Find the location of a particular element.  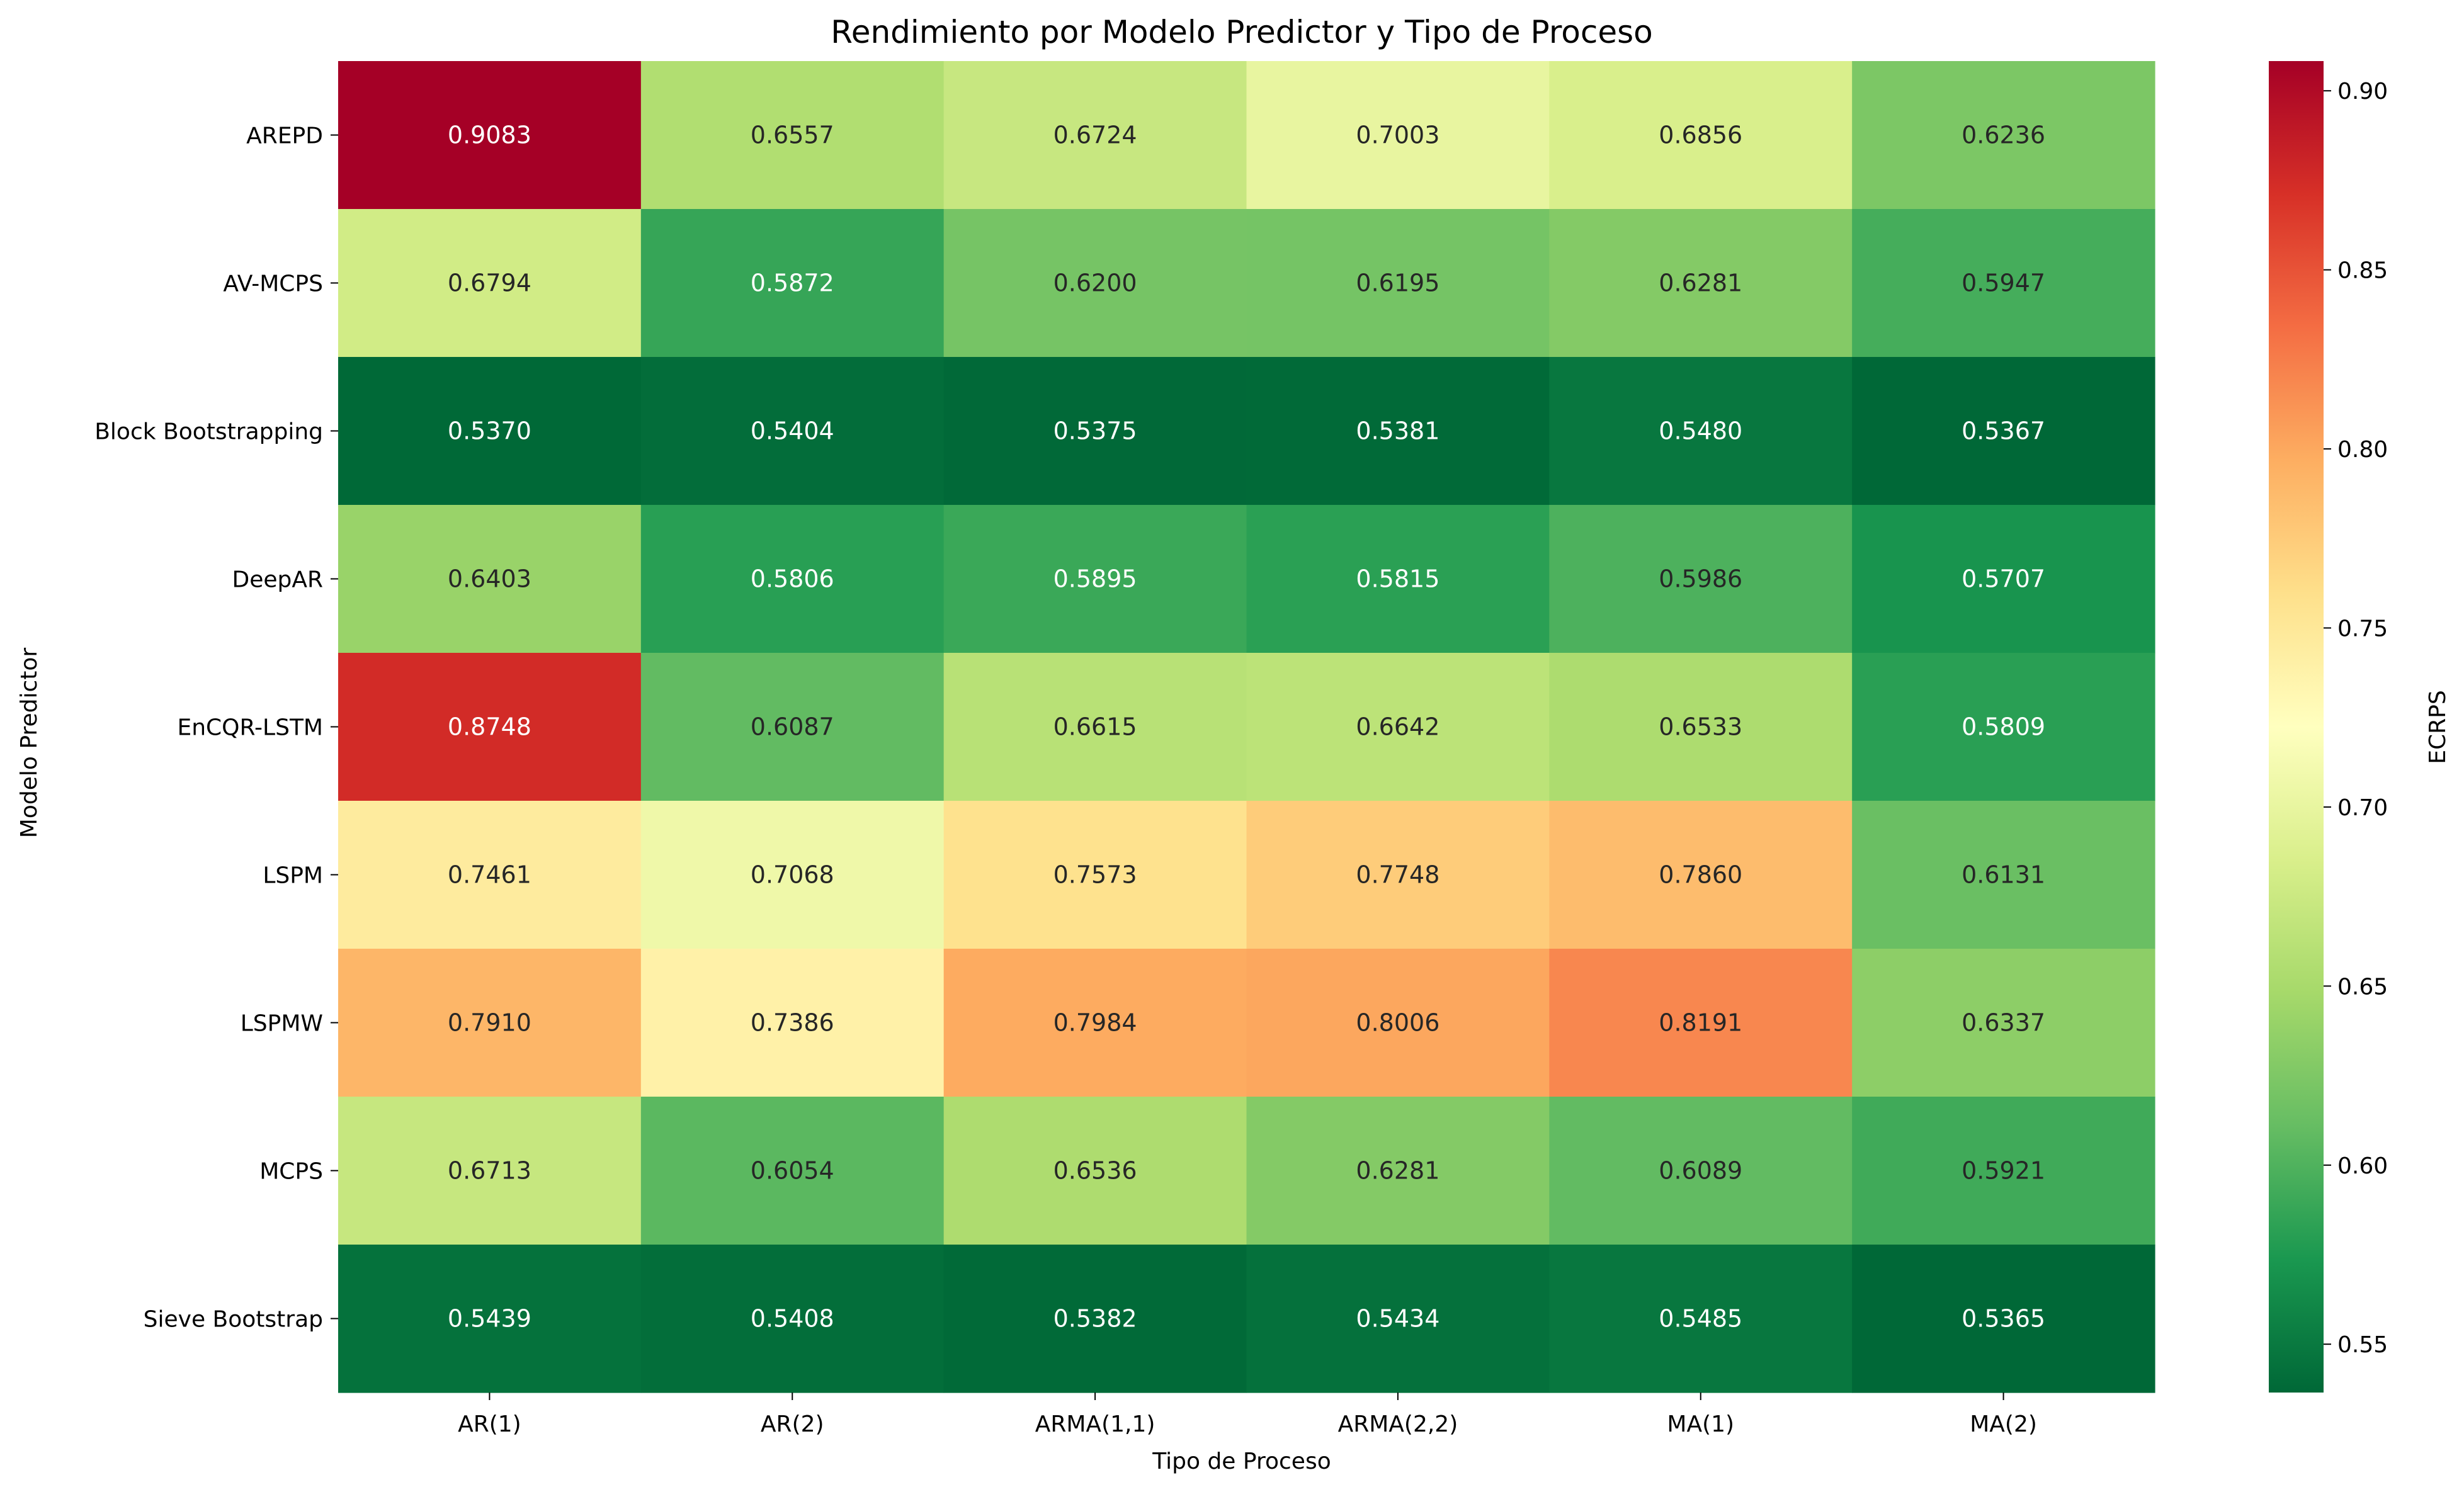

cell-value-label: 0.7910 is located at coordinates (489, 1023).